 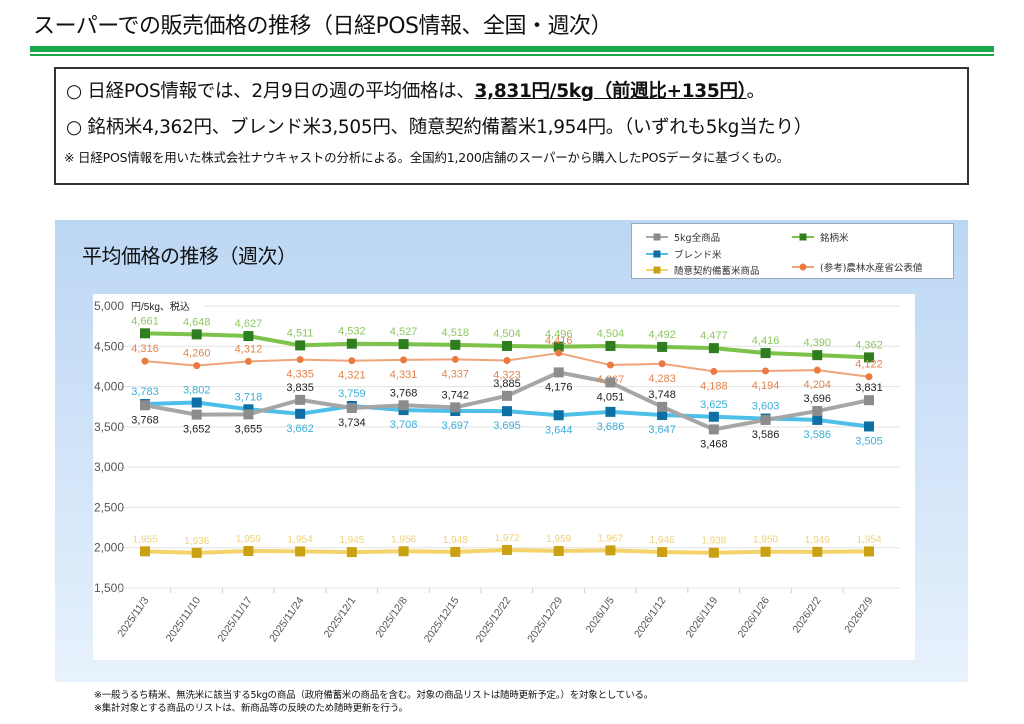 I want to click on data-label: 3,468, so click(x=714, y=444).